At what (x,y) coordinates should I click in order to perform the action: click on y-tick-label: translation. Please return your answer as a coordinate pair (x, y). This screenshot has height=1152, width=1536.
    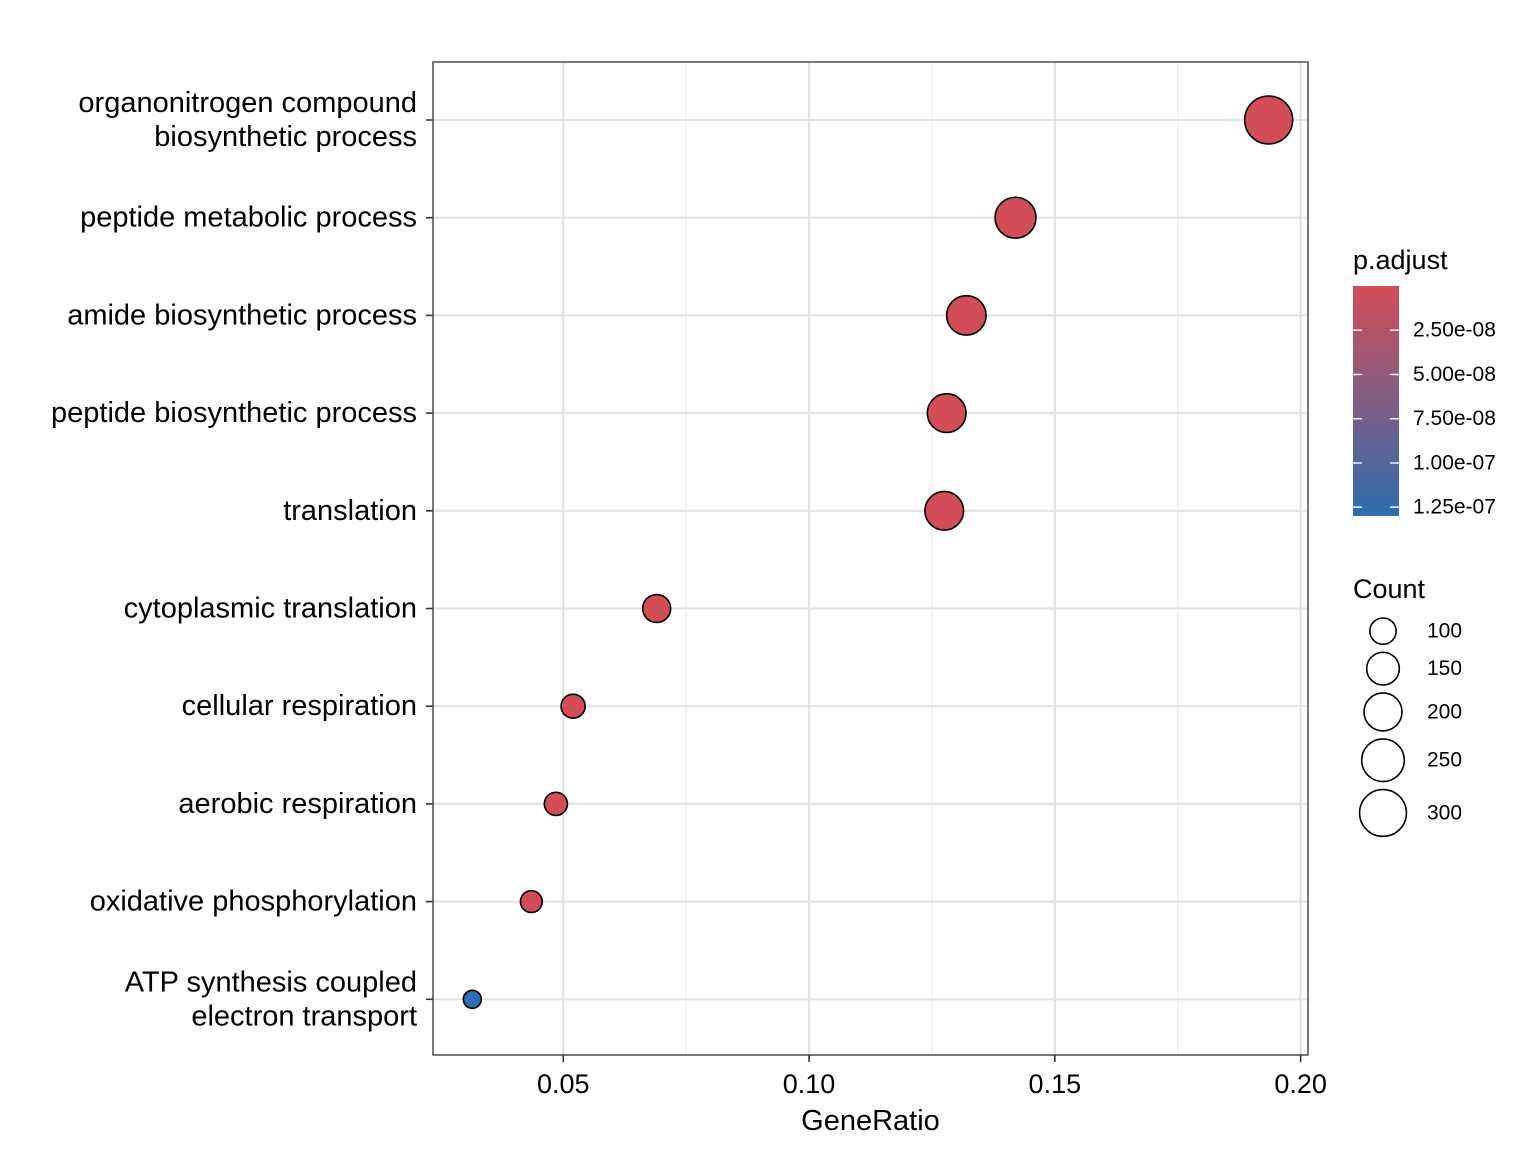
    Looking at the image, I should click on (350, 511).